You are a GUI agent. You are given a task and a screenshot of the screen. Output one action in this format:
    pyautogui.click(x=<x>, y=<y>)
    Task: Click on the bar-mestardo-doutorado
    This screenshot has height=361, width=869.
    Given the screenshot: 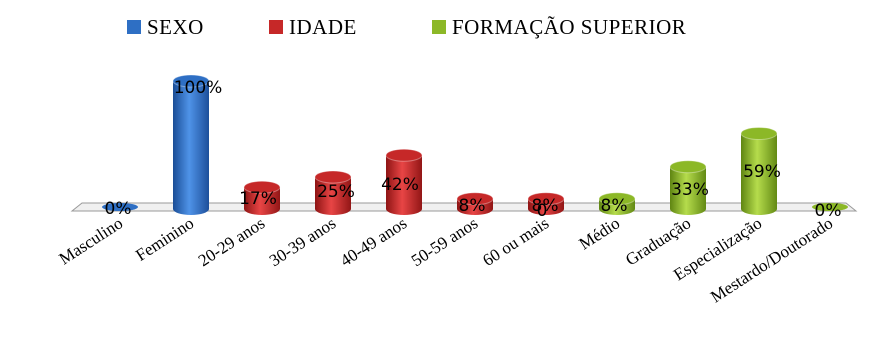 What is the action you would take?
    pyautogui.click(x=830, y=207)
    